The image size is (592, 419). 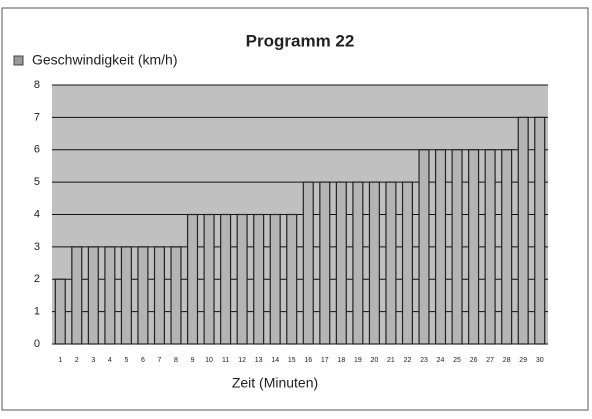 What do you see at coordinates (325, 360) in the screenshot?
I see `x-tick-label: 17` at bounding box center [325, 360].